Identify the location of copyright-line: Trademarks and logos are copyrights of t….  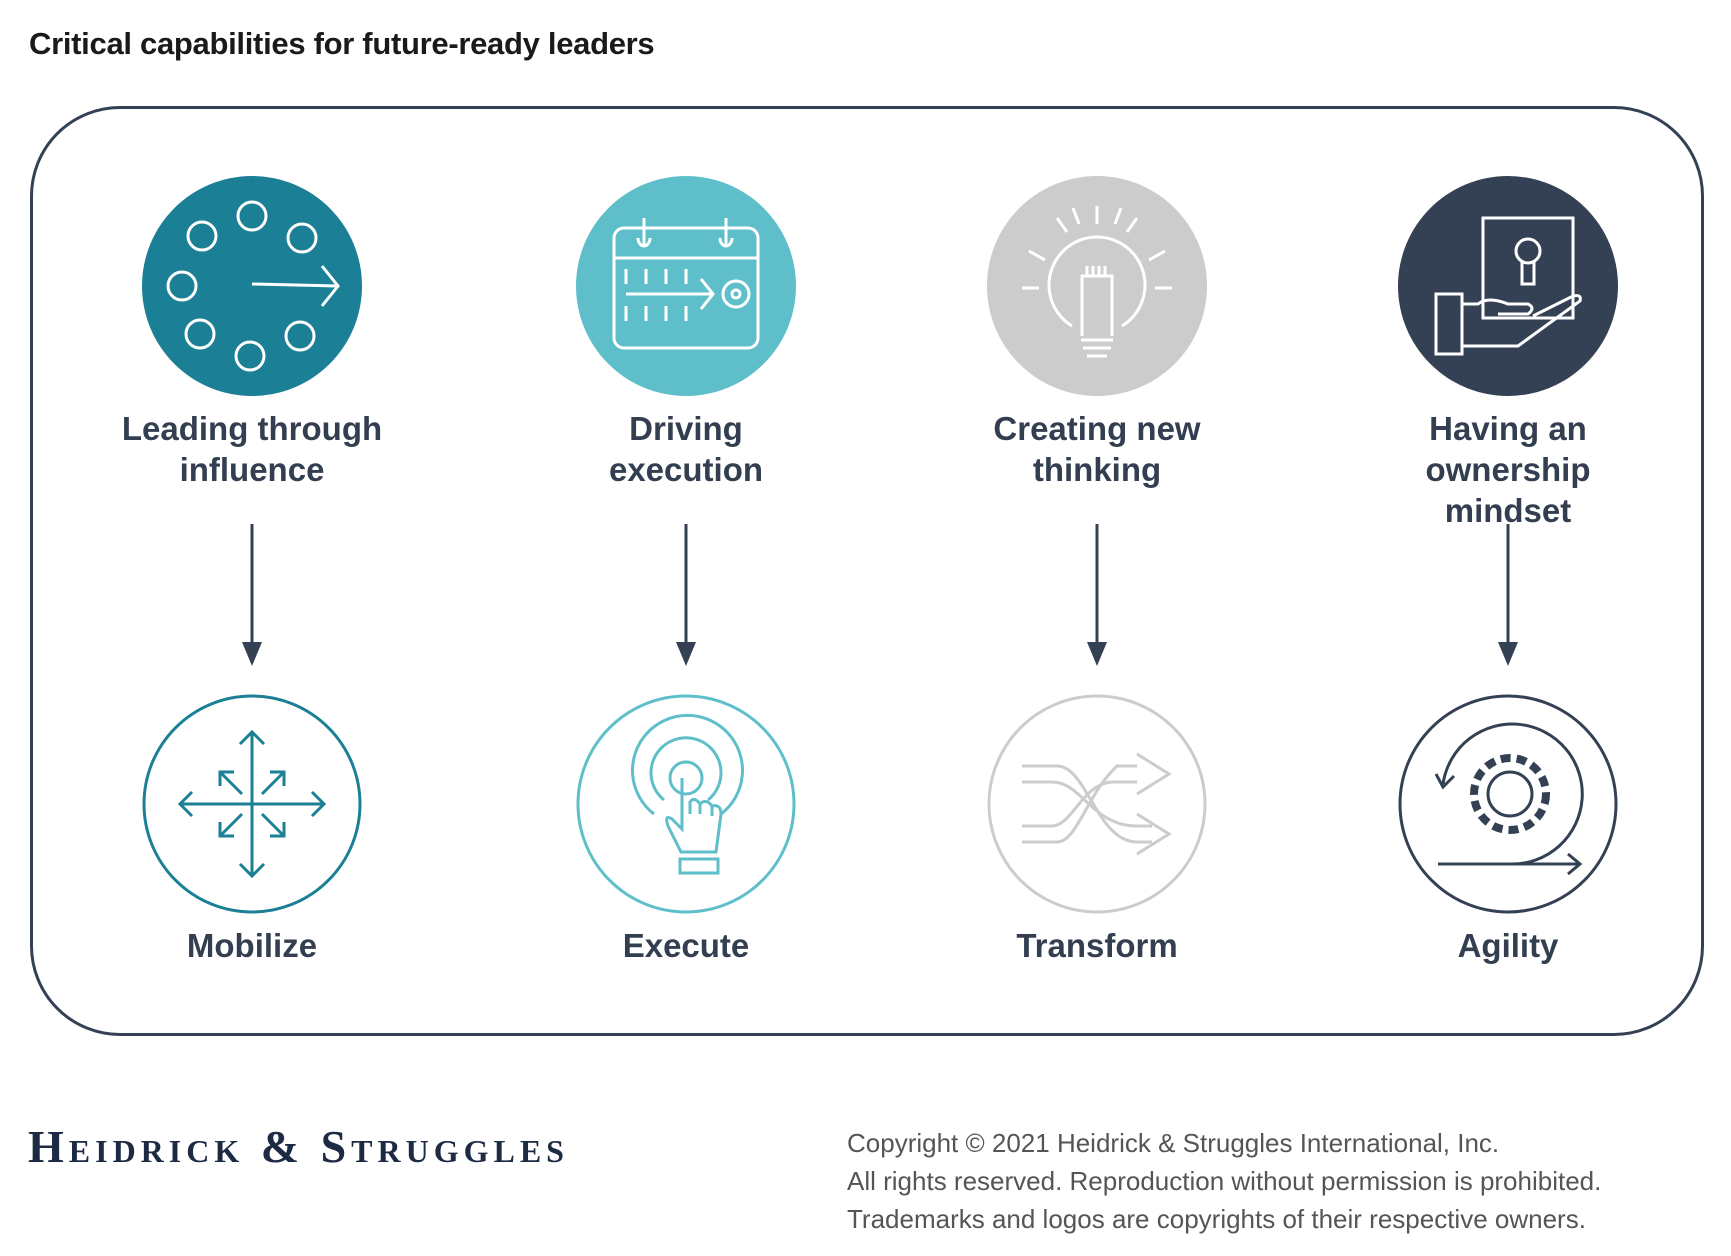
(1216, 1219).